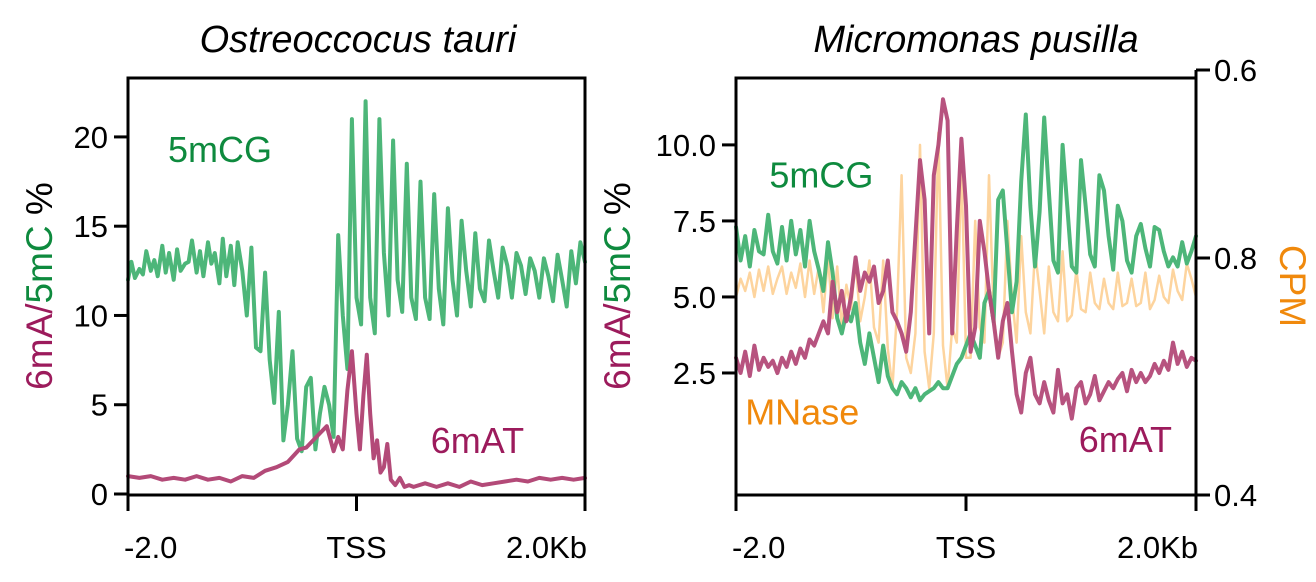 The image size is (1316, 582). Describe the element at coordinates (91, 315) in the screenshot. I see `y-tick-label: 10` at that location.